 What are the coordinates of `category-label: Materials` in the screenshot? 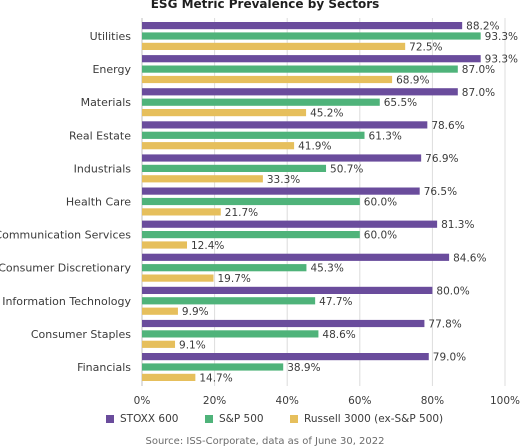 It's located at (106, 102).